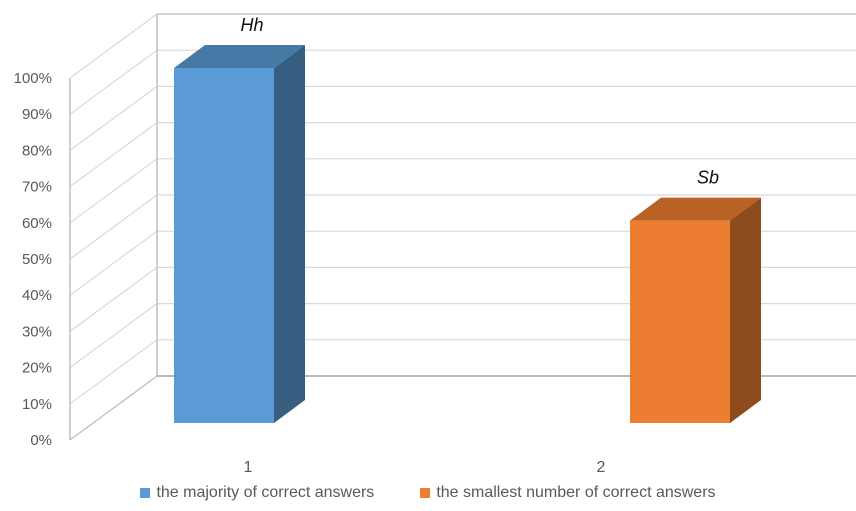 This screenshot has height=511, width=856. I want to click on y-tick-label: 70%, so click(37, 187).